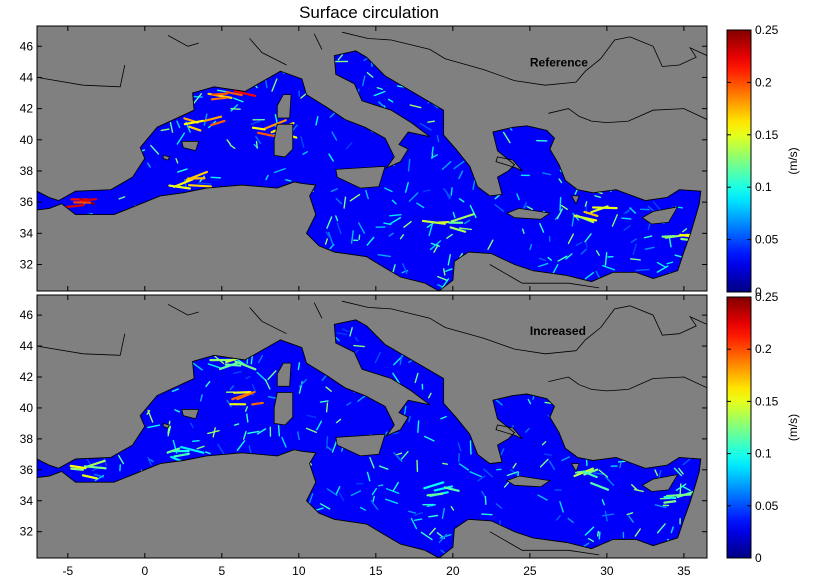 This screenshot has height=585, width=814. Describe the element at coordinates (558, 331) in the screenshot. I see `panel-label: Increased` at that location.